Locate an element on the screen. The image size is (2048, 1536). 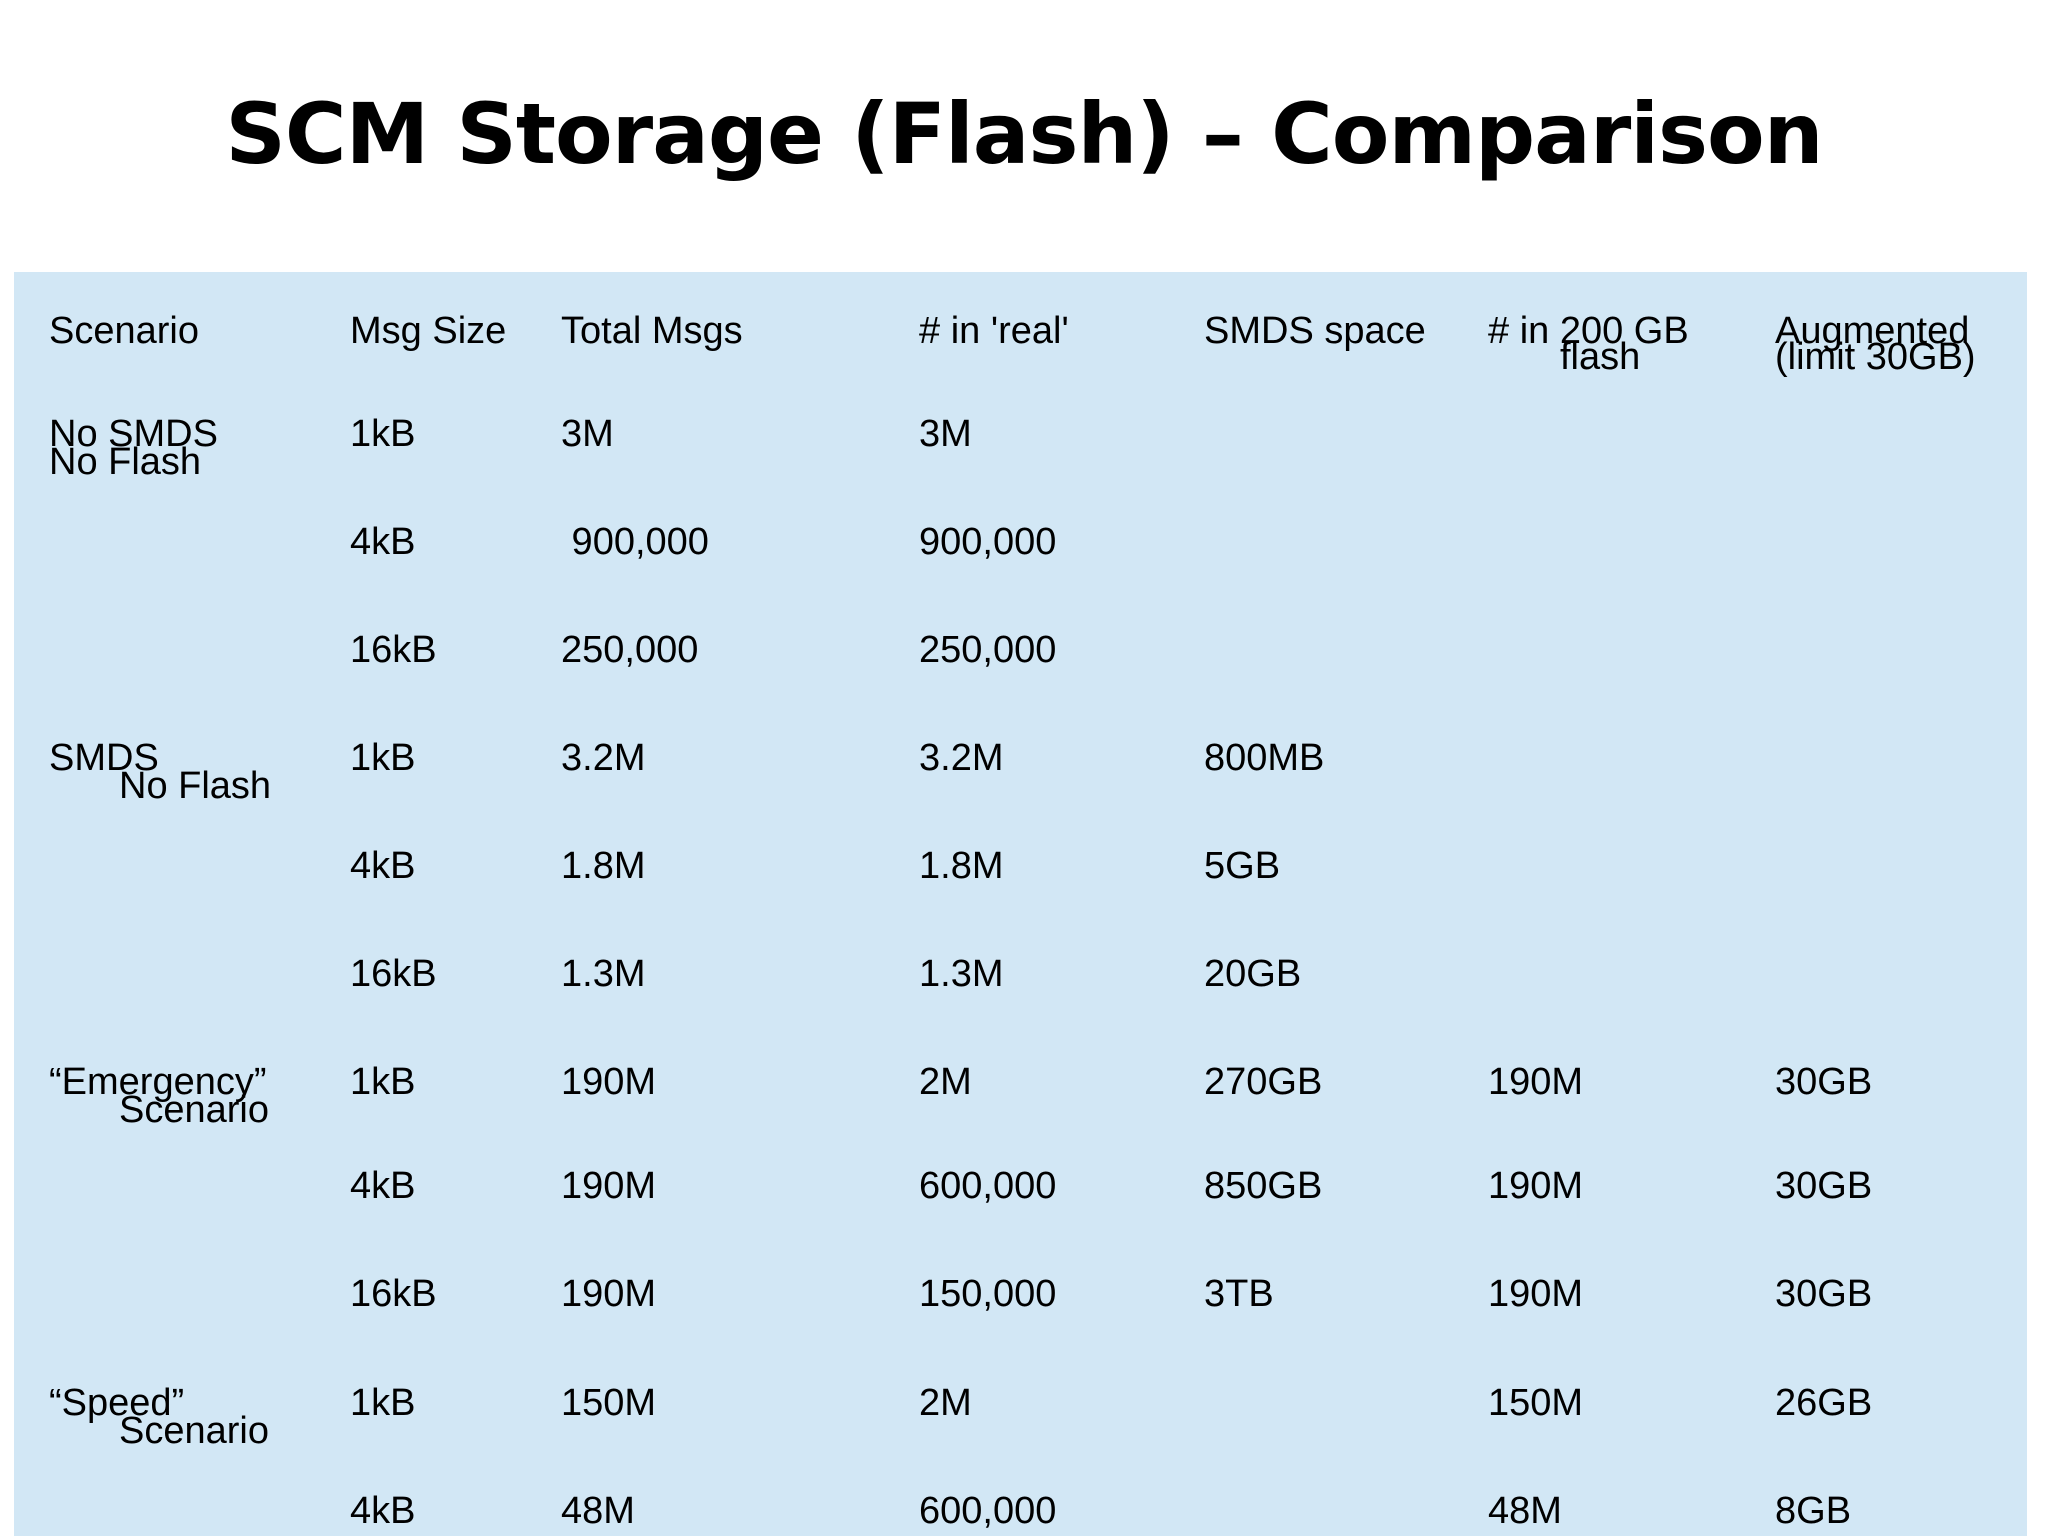
group-label-line1: SMDS is located at coordinates (104, 758).